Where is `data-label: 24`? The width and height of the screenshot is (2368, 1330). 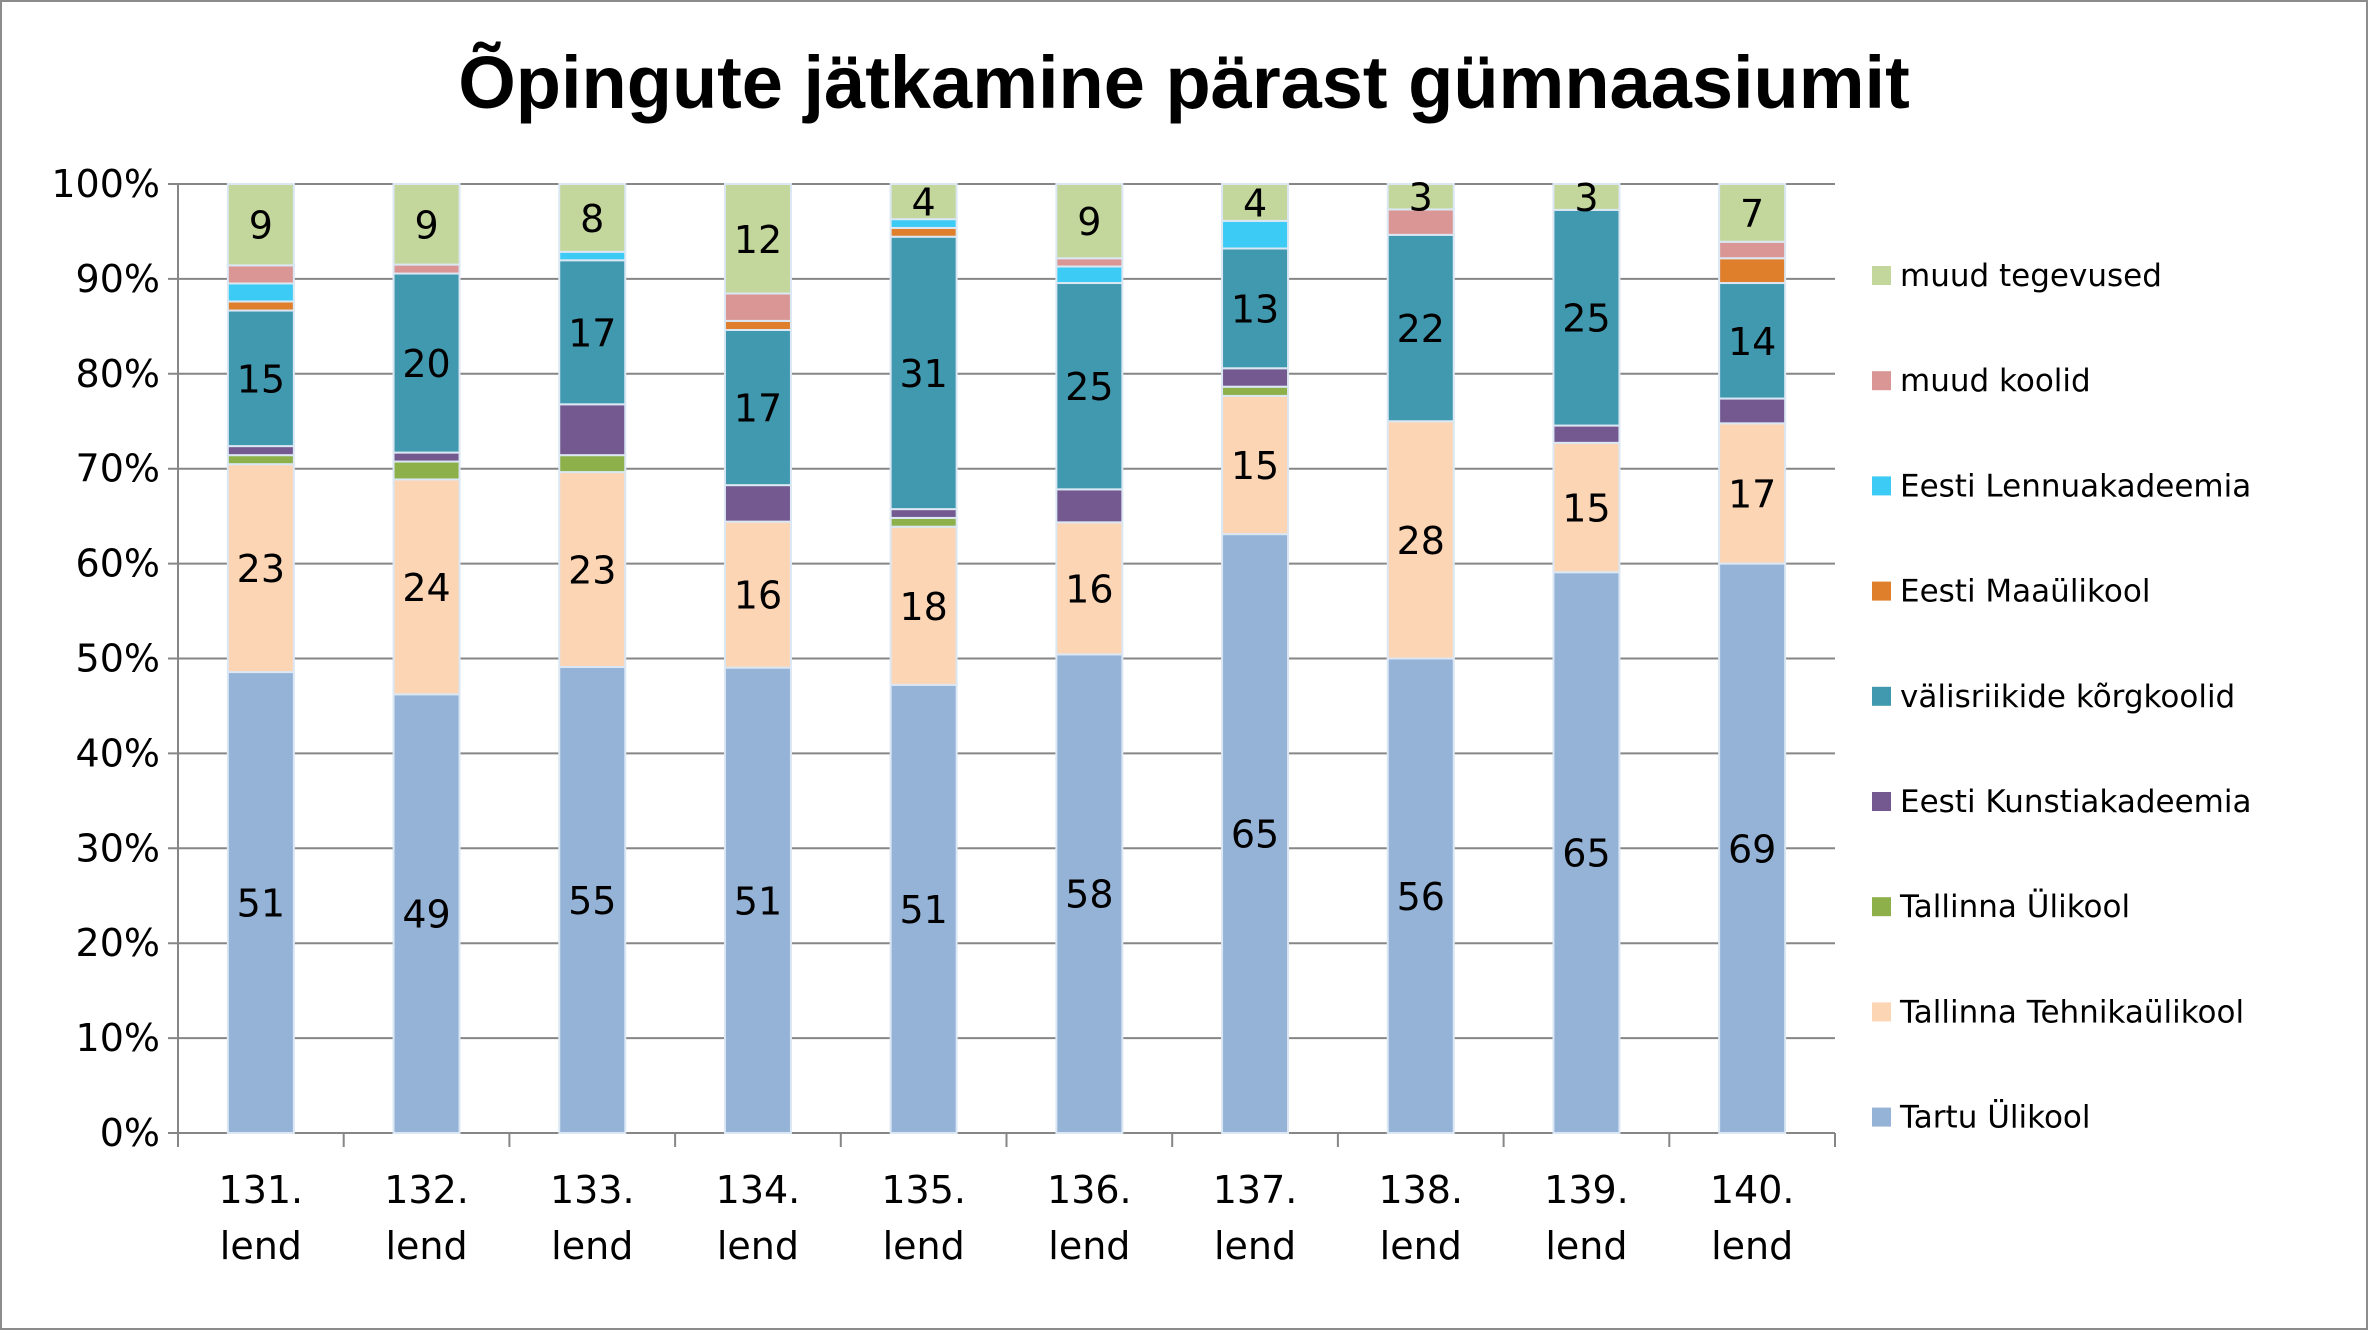
data-label: 24 is located at coordinates (426, 588).